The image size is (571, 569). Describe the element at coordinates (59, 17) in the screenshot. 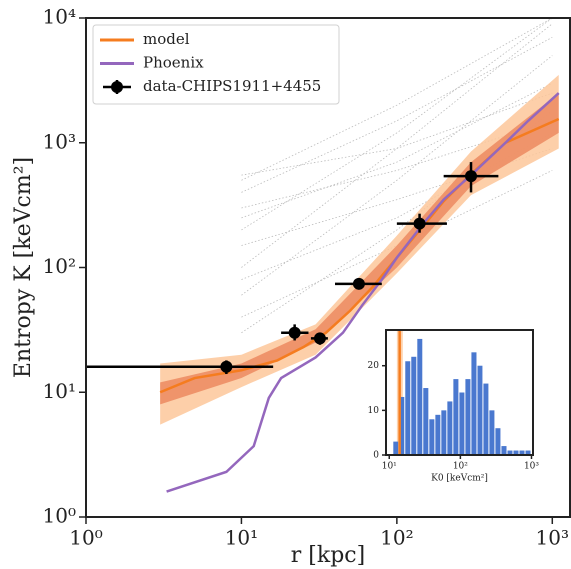

I see `y-tick-label: 10⁴` at that location.